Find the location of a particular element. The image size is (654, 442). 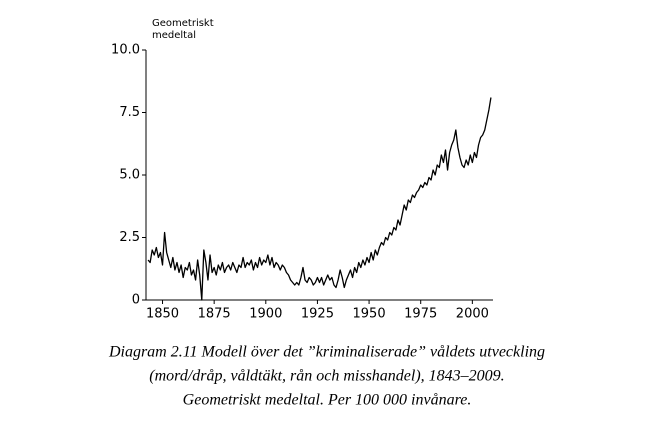

y-tick-label: 10.0 is located at coordinates (125, 50).